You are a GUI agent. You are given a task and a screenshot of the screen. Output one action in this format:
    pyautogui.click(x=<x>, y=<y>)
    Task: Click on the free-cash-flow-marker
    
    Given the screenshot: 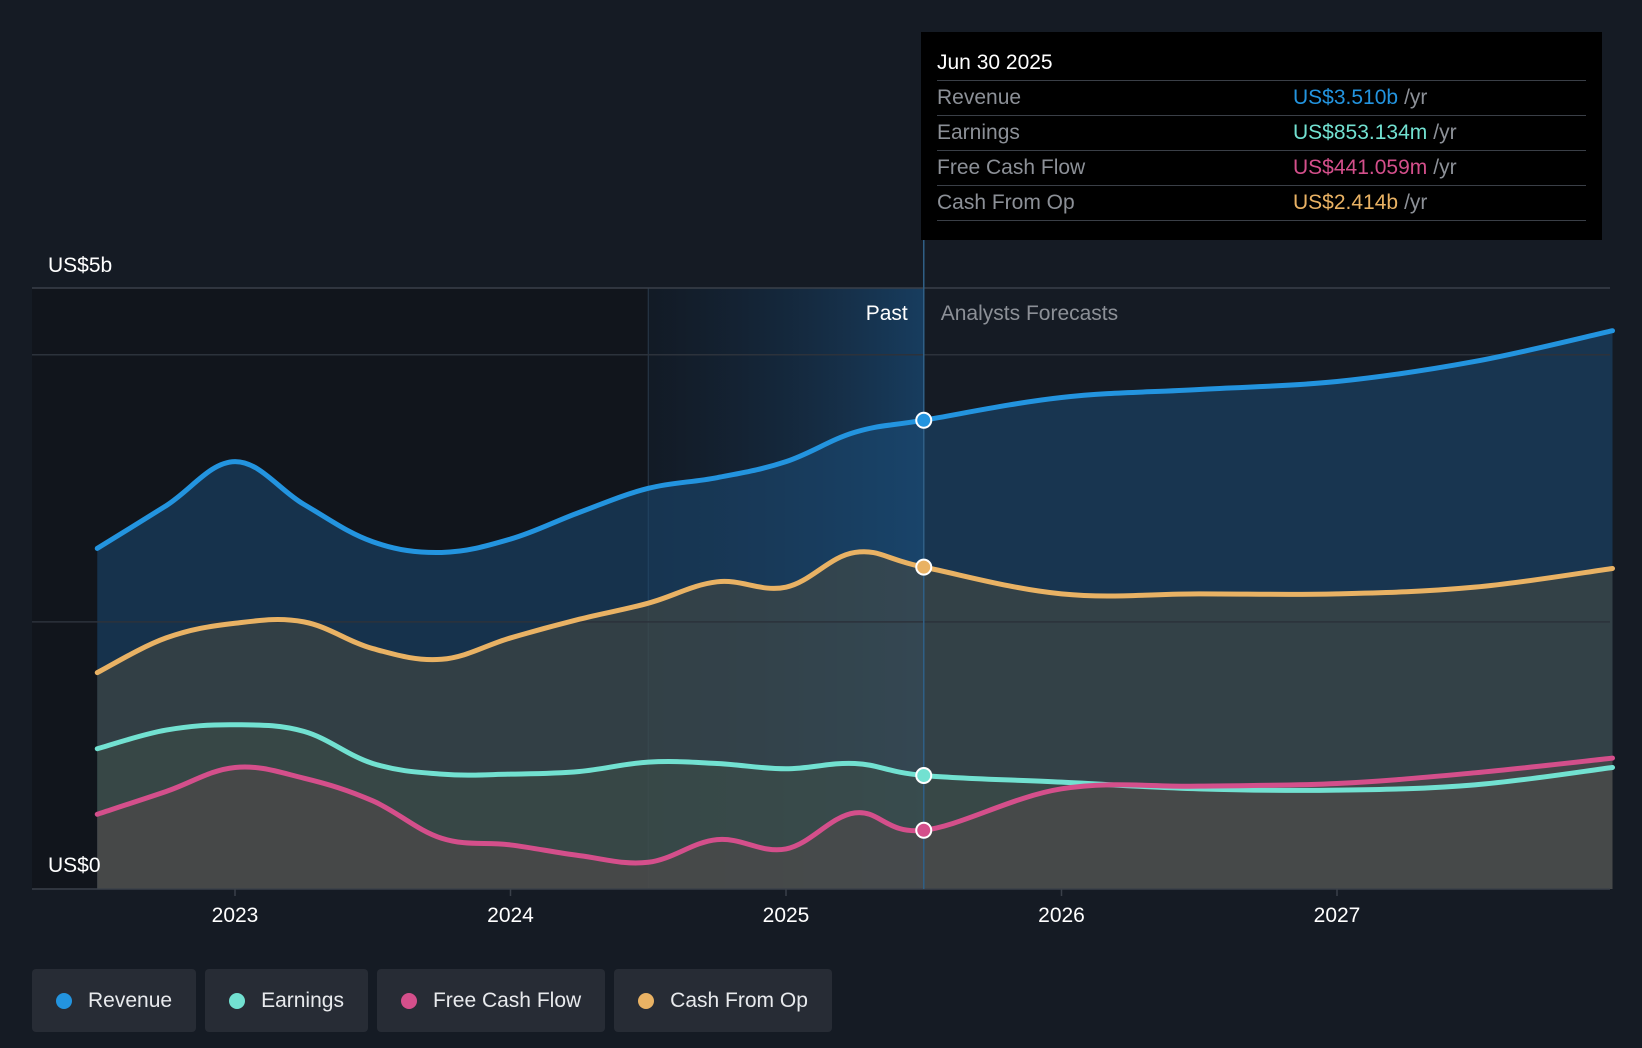 What is the action you would take?
    pyautogui.click(x=924, y=830)
    